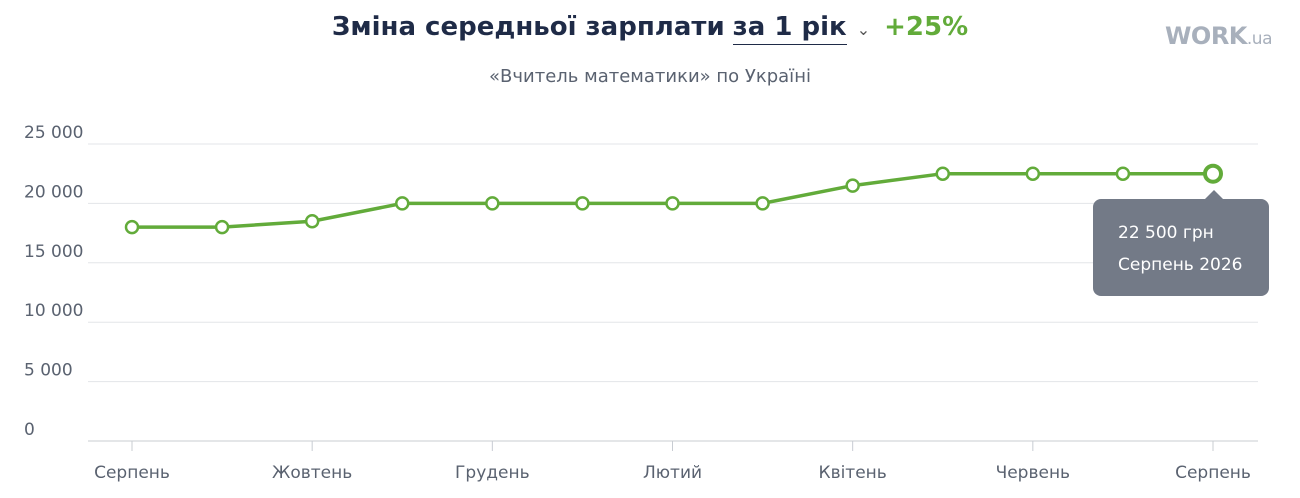 Image resolution: width=1300 pixels, height=498 pixels. What do you see at coordinates (53, 192) in the screenshot?
I see `y-tick-label: 20 000` at bounding box center [53, 192].